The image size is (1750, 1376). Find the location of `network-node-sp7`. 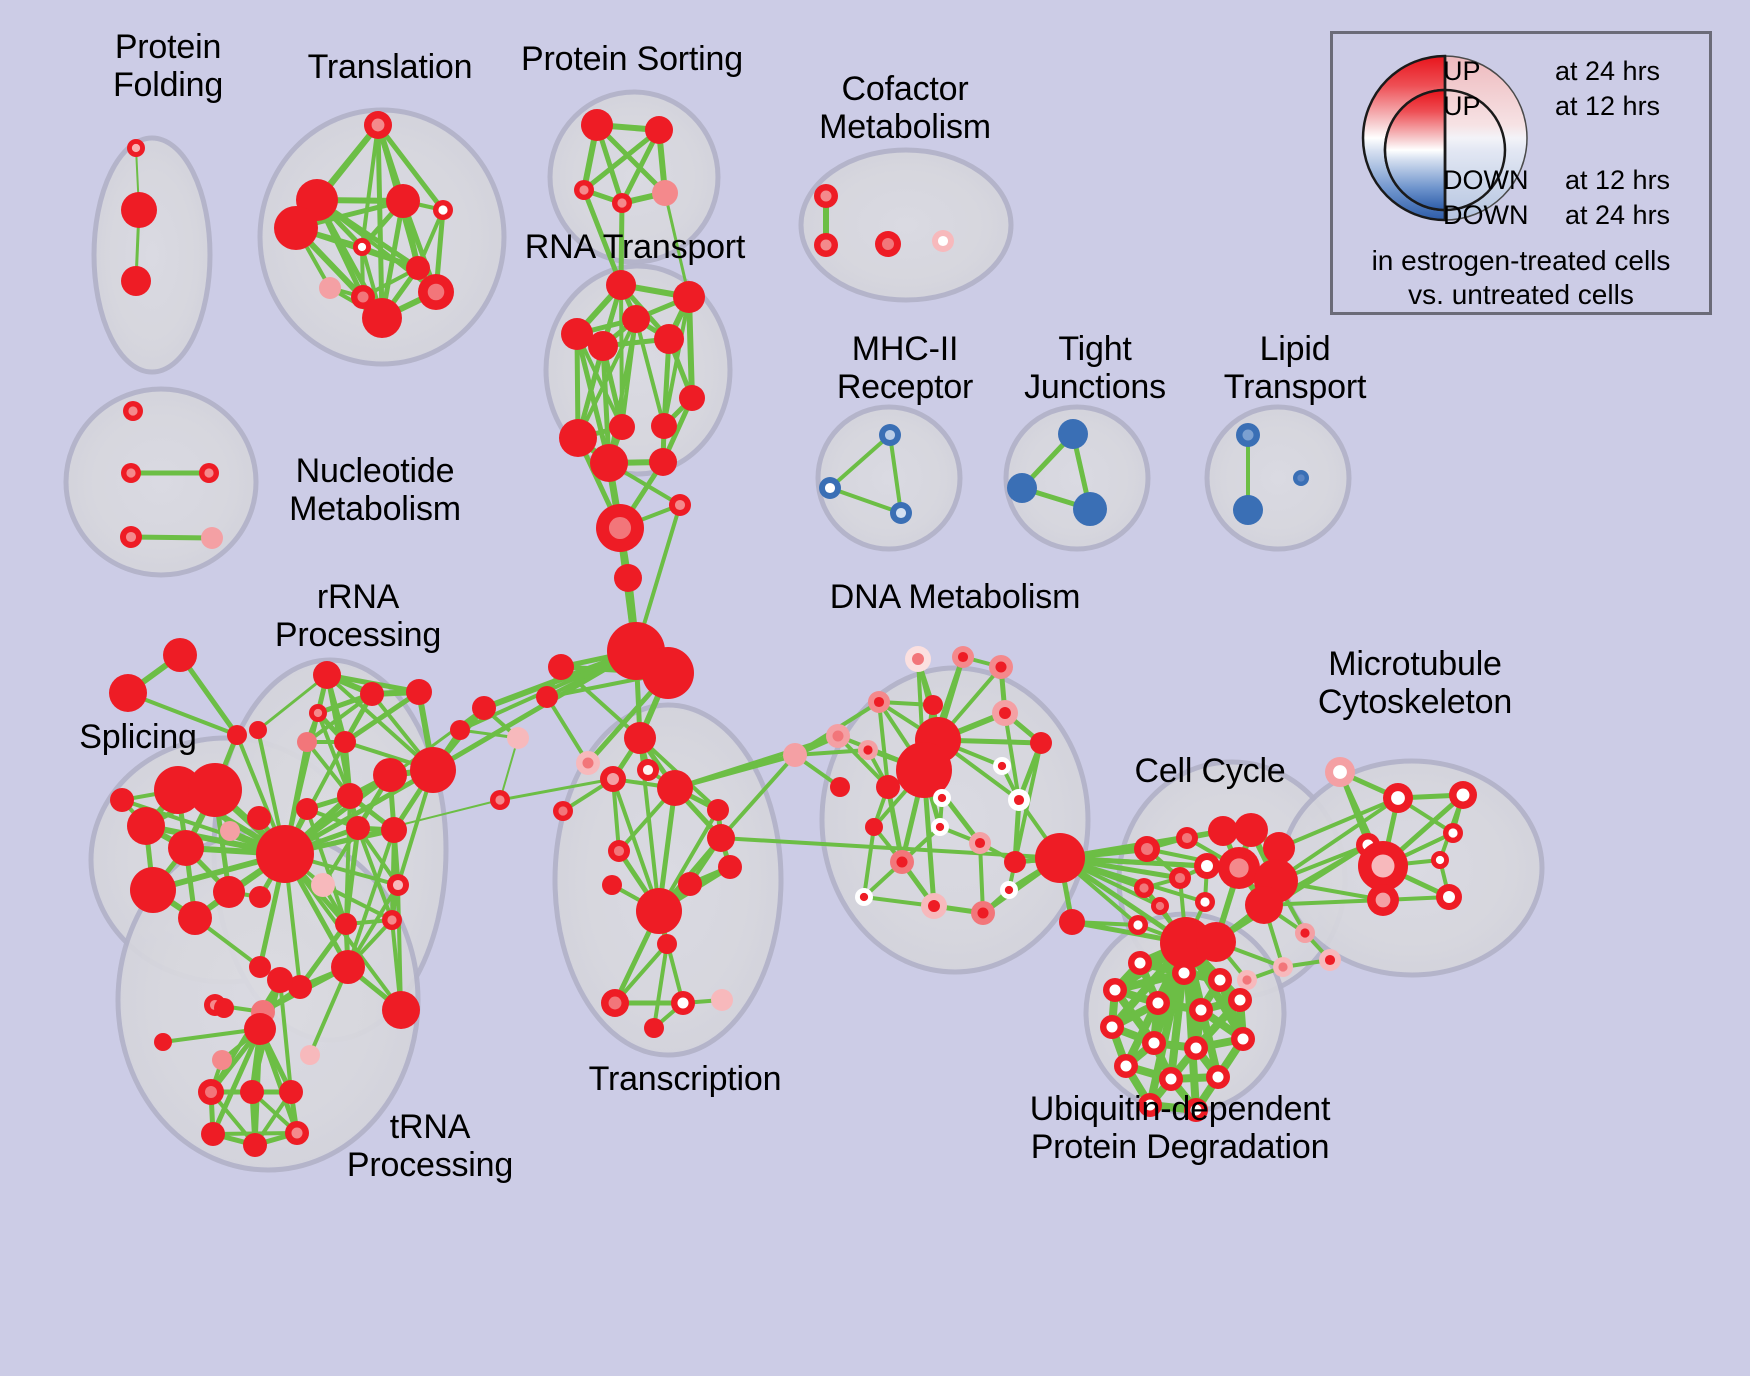

network-node-sp7 is located at coordinates (186, 848).